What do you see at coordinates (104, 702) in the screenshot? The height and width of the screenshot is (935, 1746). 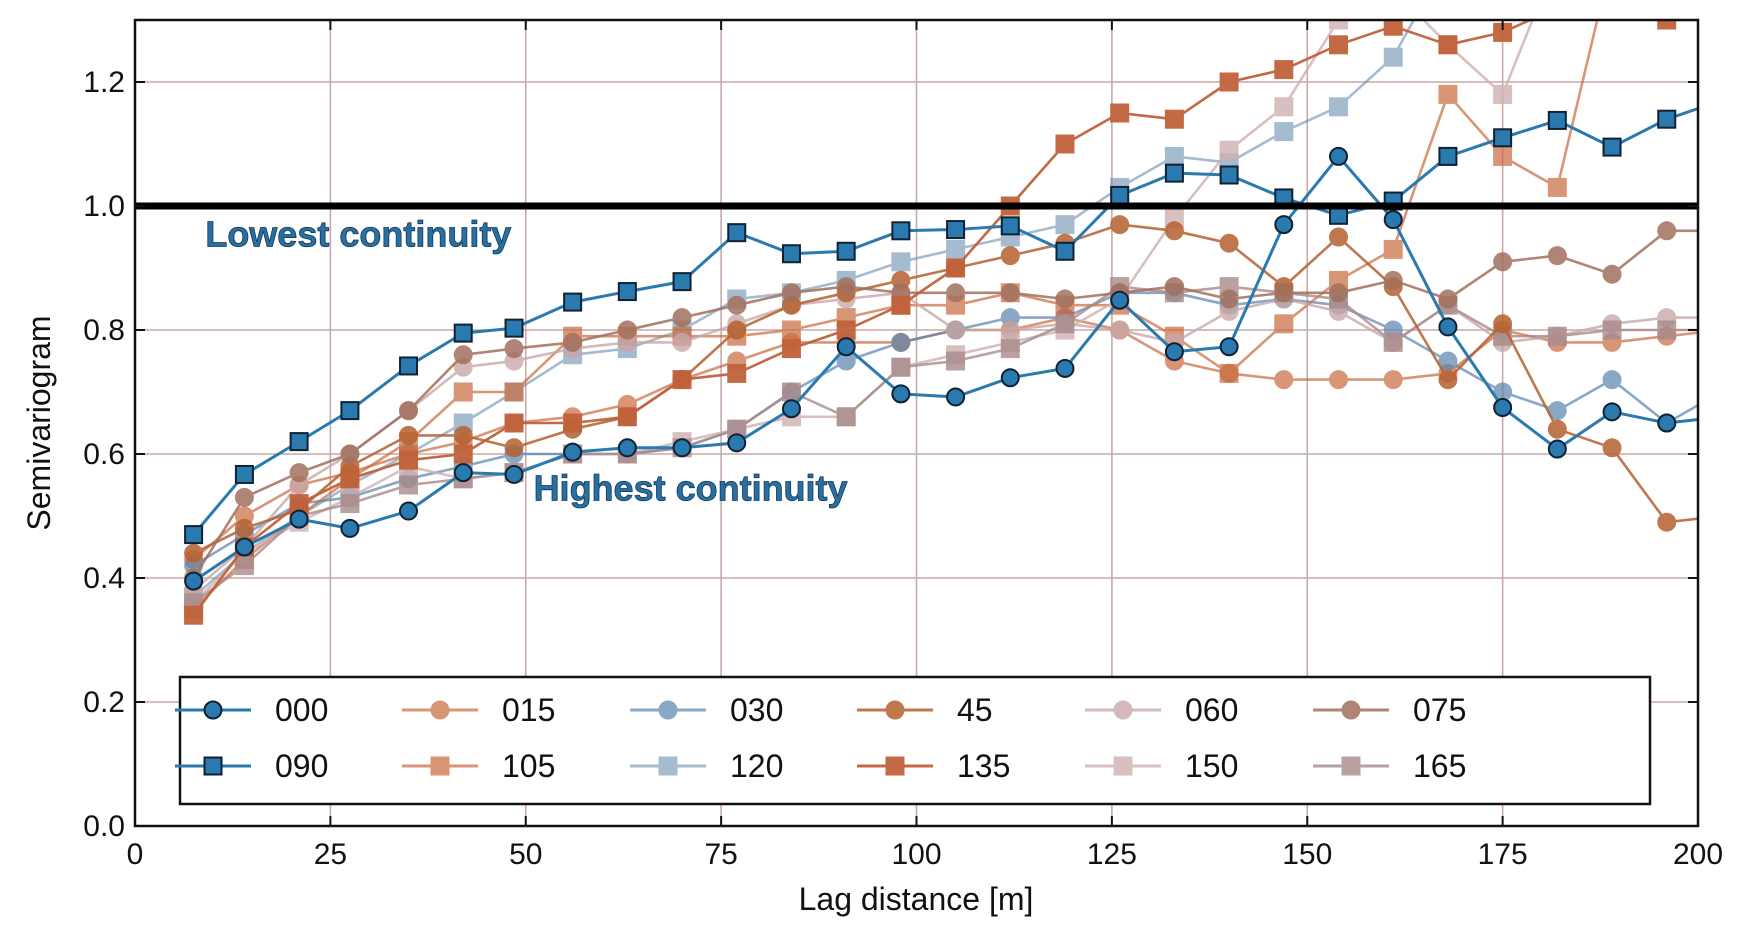 I see `y-tick-label: 0.2` at bounding box center [104, 702].